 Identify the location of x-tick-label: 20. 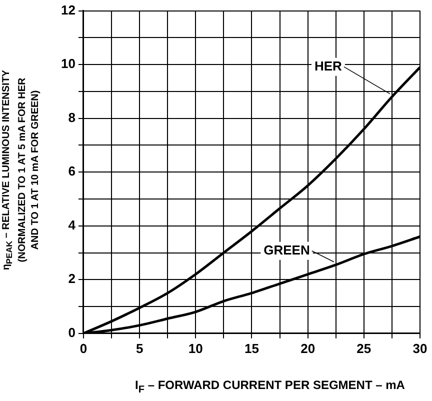
(308, 348).